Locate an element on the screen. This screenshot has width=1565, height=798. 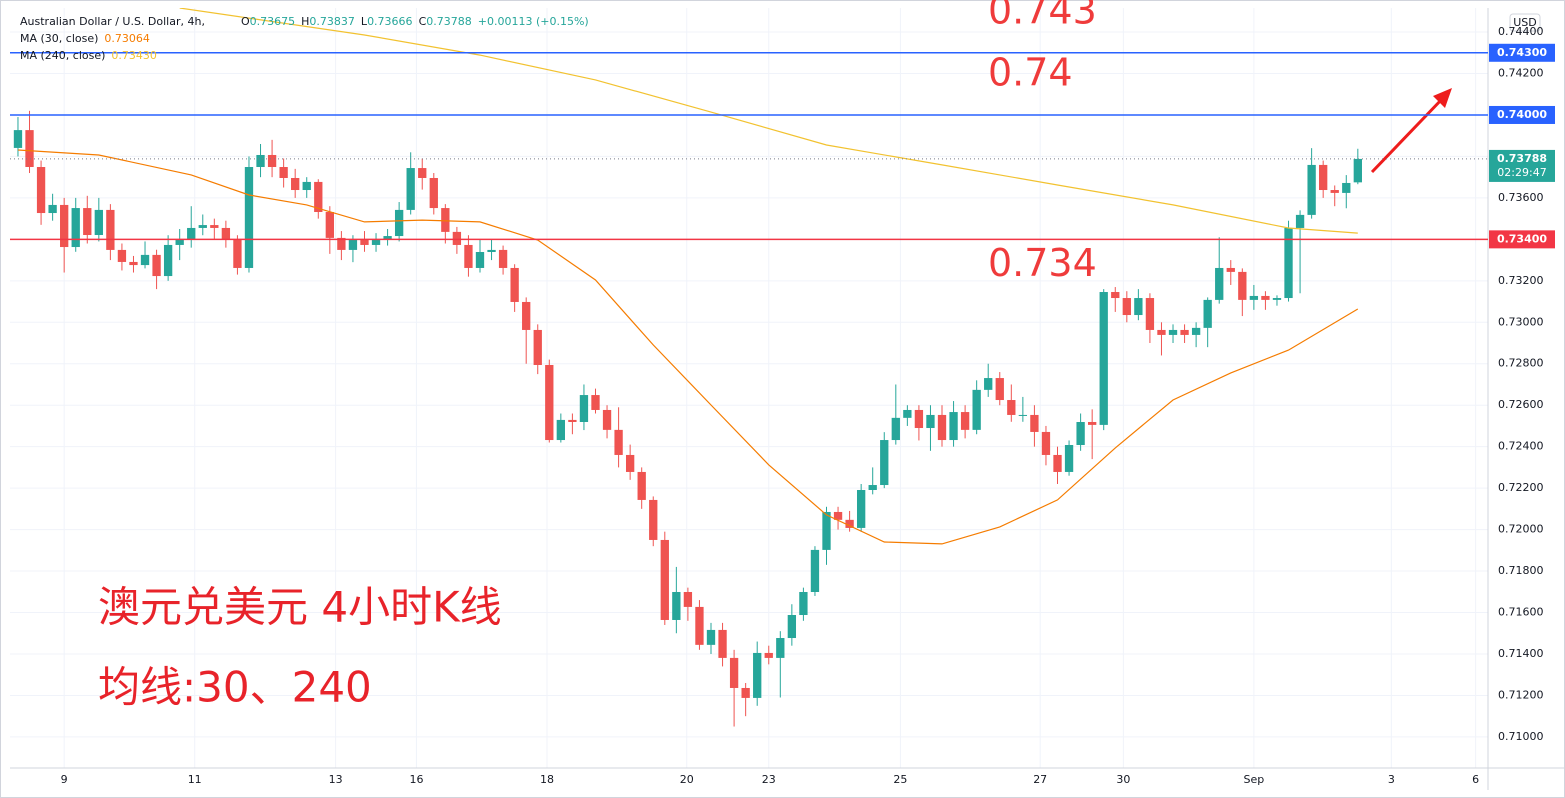
ma-legend-value: 0.73064 is located at coordinates (127, 38).